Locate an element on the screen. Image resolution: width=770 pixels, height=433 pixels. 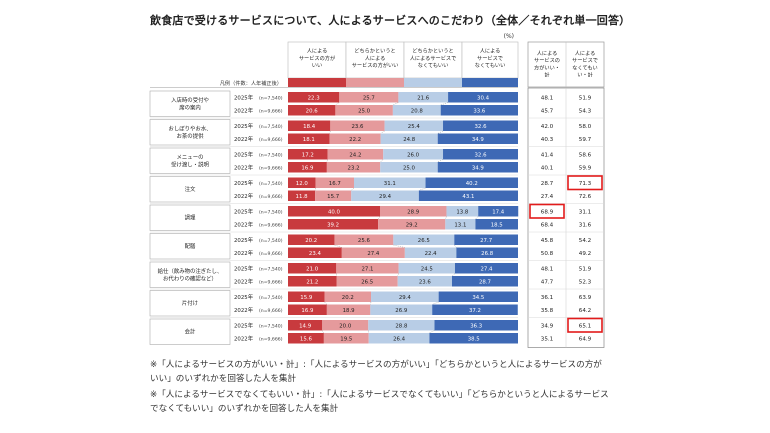
bar-value-label: 18.1 is located at coordinates (309, 140).